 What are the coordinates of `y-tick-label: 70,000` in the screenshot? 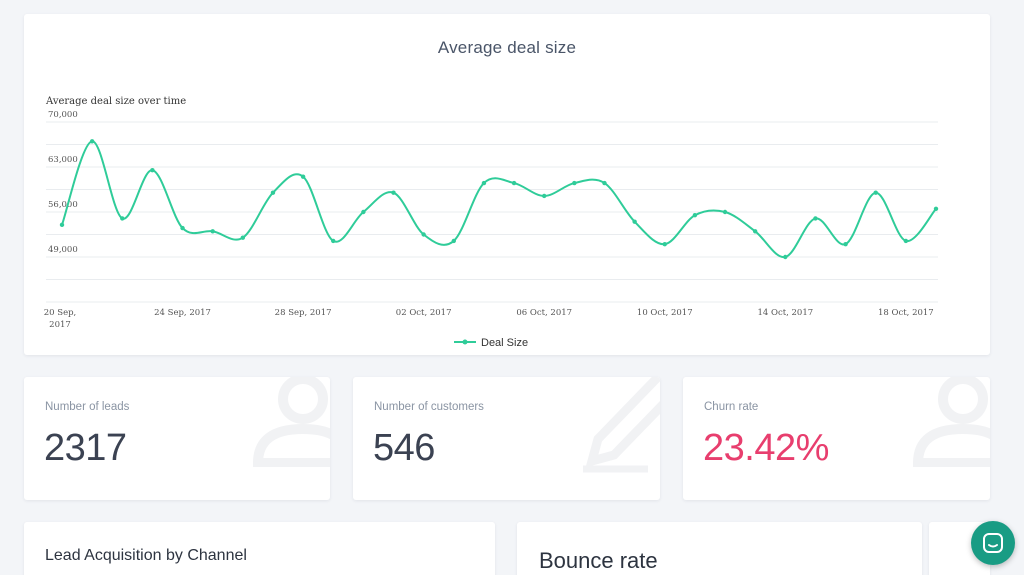 It's located at (63, 115).